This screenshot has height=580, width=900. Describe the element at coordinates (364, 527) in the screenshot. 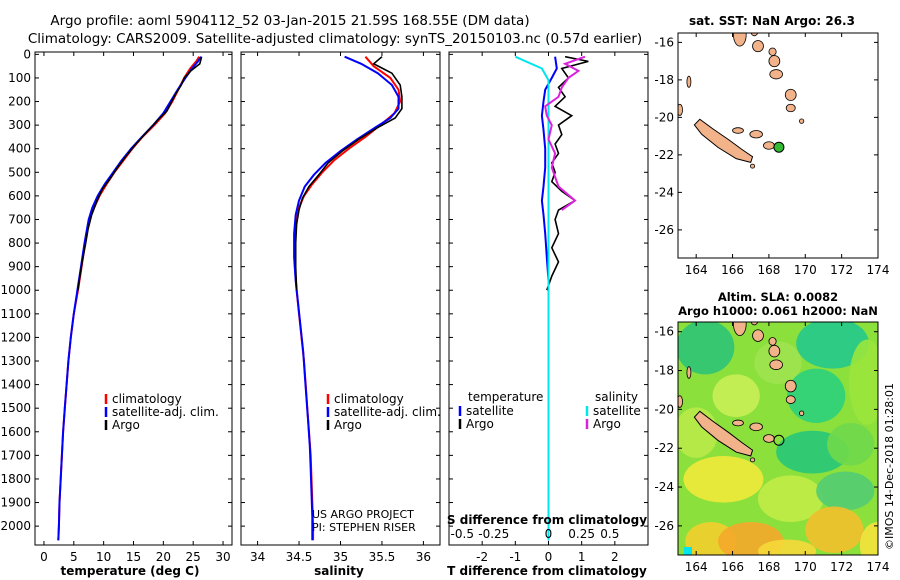

I see `project-credit-line2: PI: STEPHEN RISER` at that location.